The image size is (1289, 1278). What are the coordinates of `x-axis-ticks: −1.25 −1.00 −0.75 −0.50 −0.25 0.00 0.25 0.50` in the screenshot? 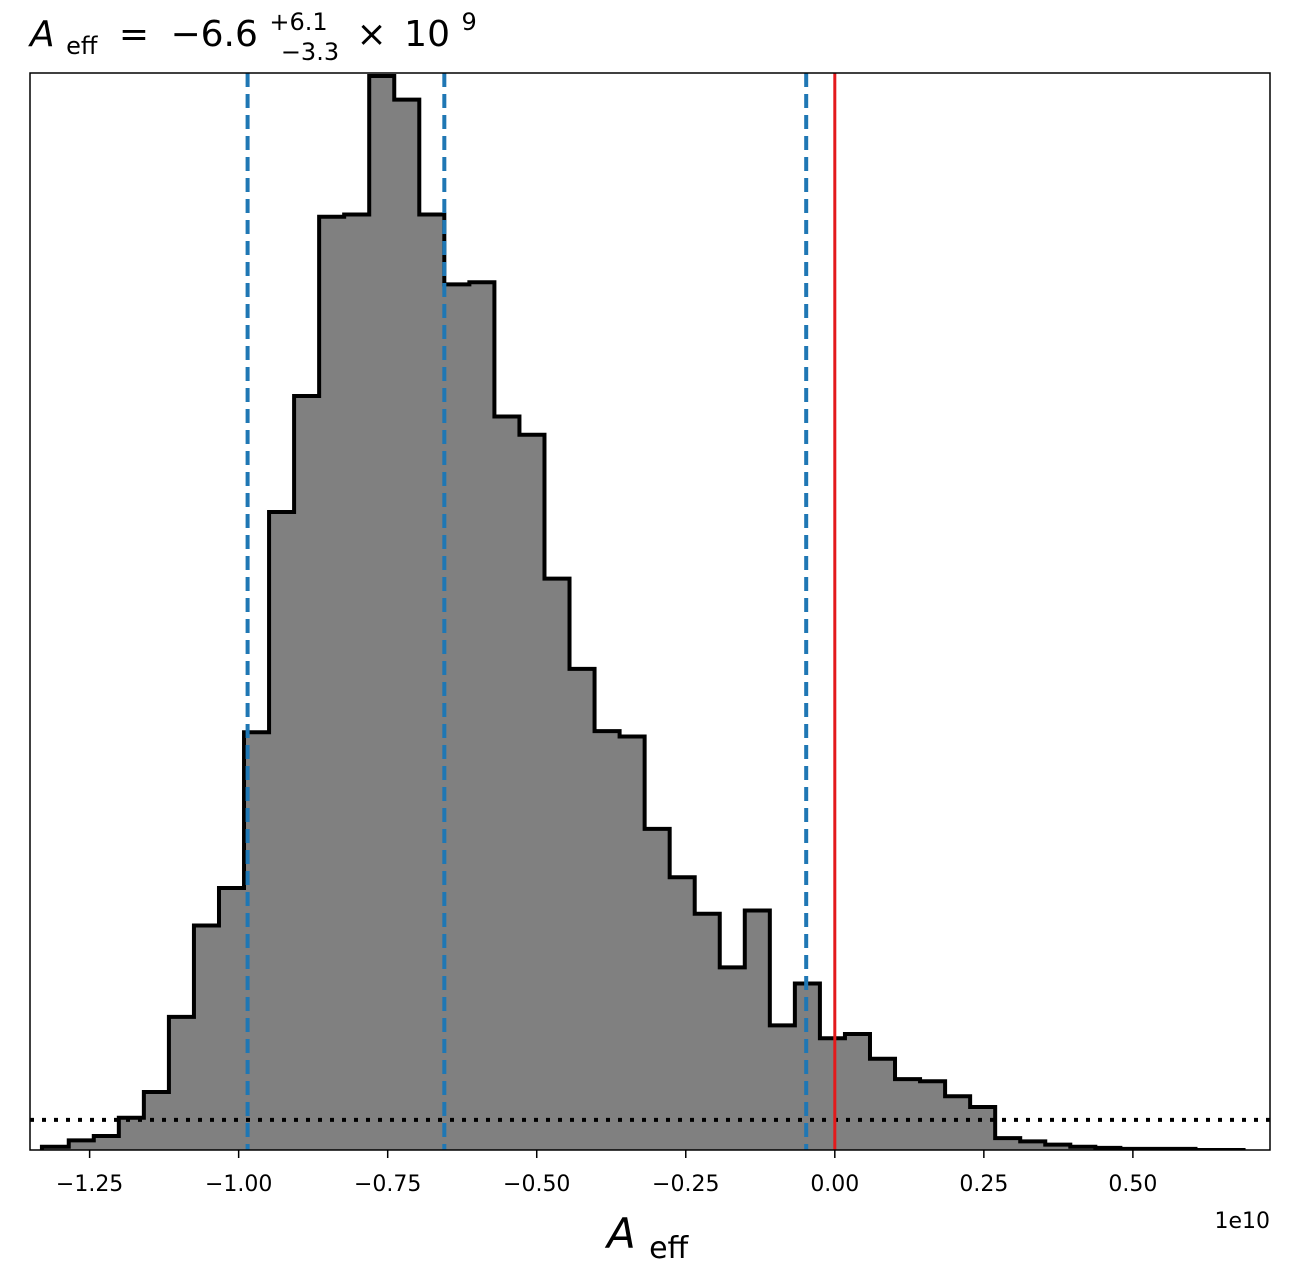 It's located at (606, 1173).